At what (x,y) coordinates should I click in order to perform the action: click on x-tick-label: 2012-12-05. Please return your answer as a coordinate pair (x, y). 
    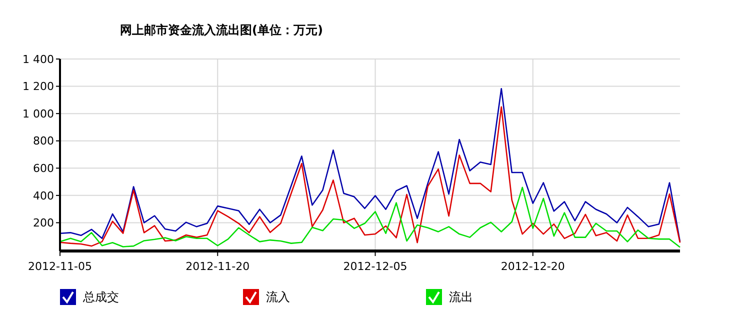
    Looking at the image, I should click on (375, 266).